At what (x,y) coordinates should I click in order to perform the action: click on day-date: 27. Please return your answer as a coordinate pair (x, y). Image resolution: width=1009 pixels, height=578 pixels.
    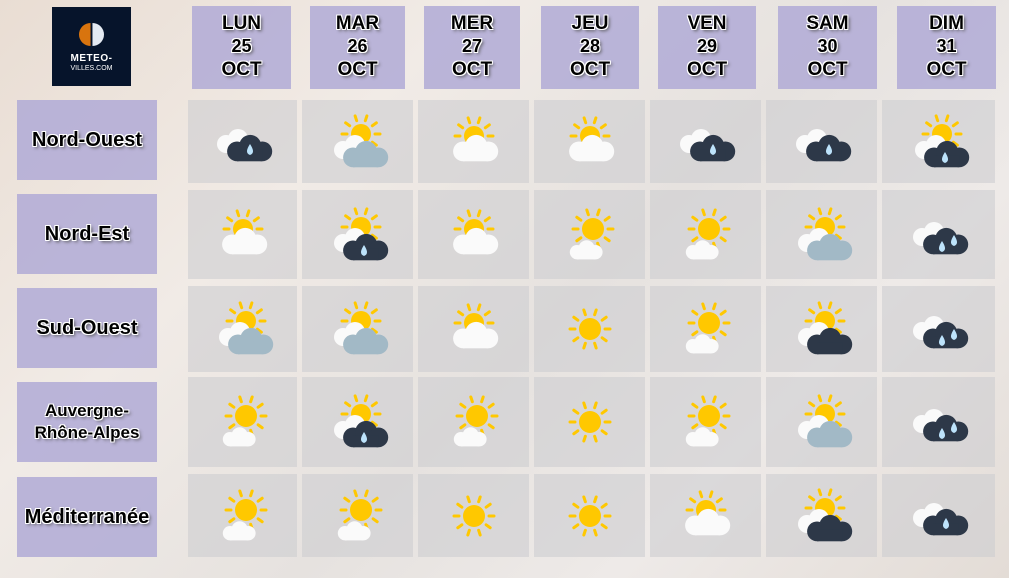
    Looking at the image, I should click on (472, 46).